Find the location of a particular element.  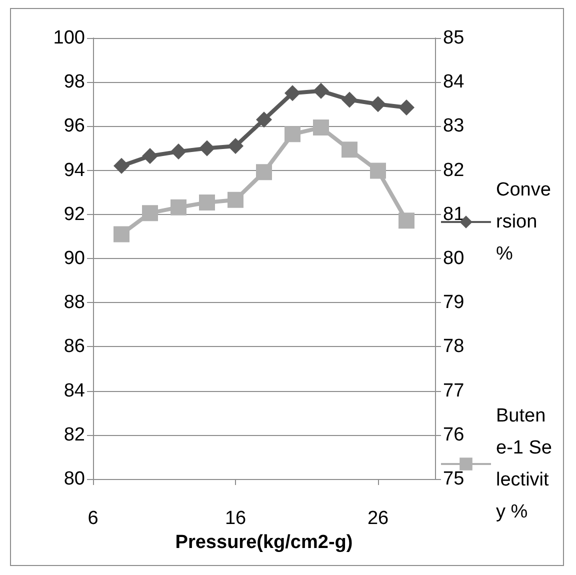

y2-tick-label: 76 is located at coordinates (453, 435).